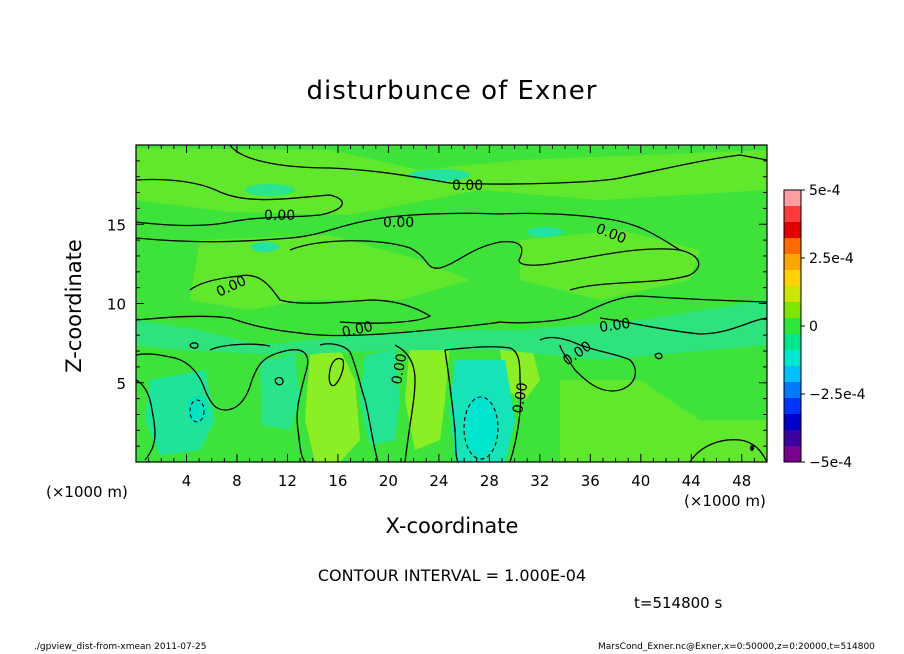  Describe the element at coordinates (837, 395) in the screenshot. I see `colorbar-label: −2.5e-4` at that location.